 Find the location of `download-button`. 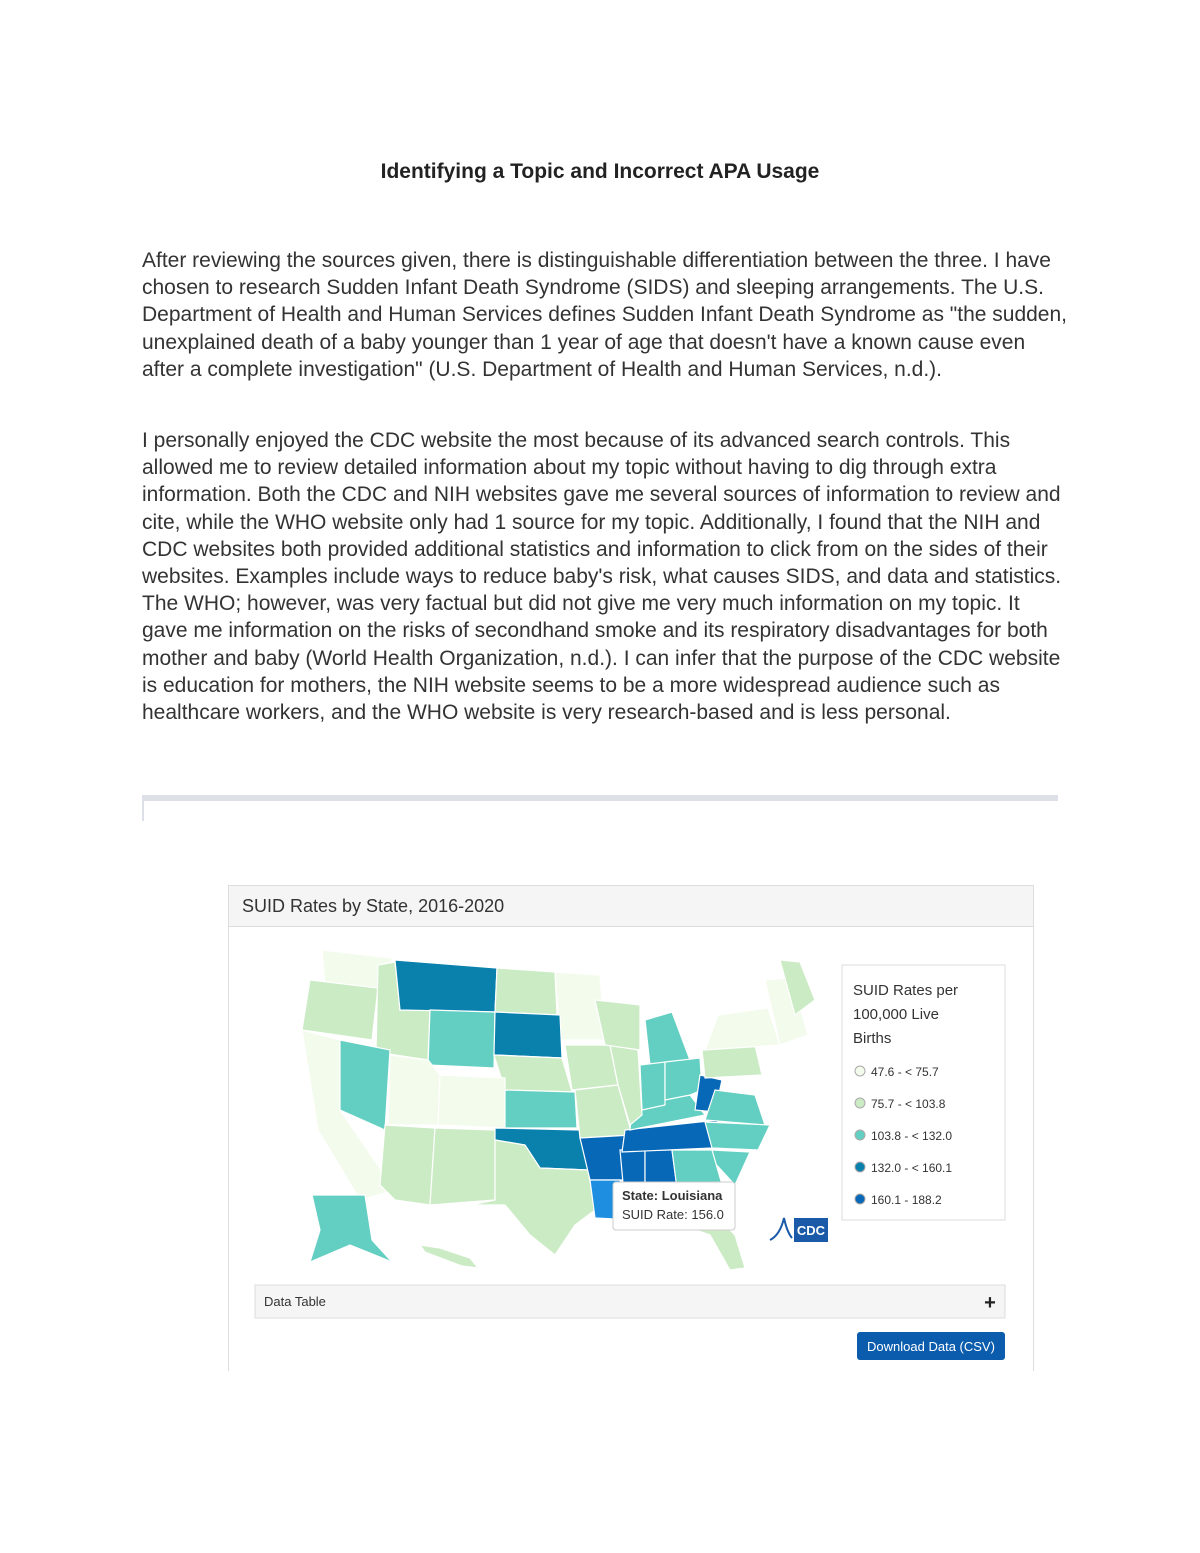

download-button is located at coordinates (931, 1346).